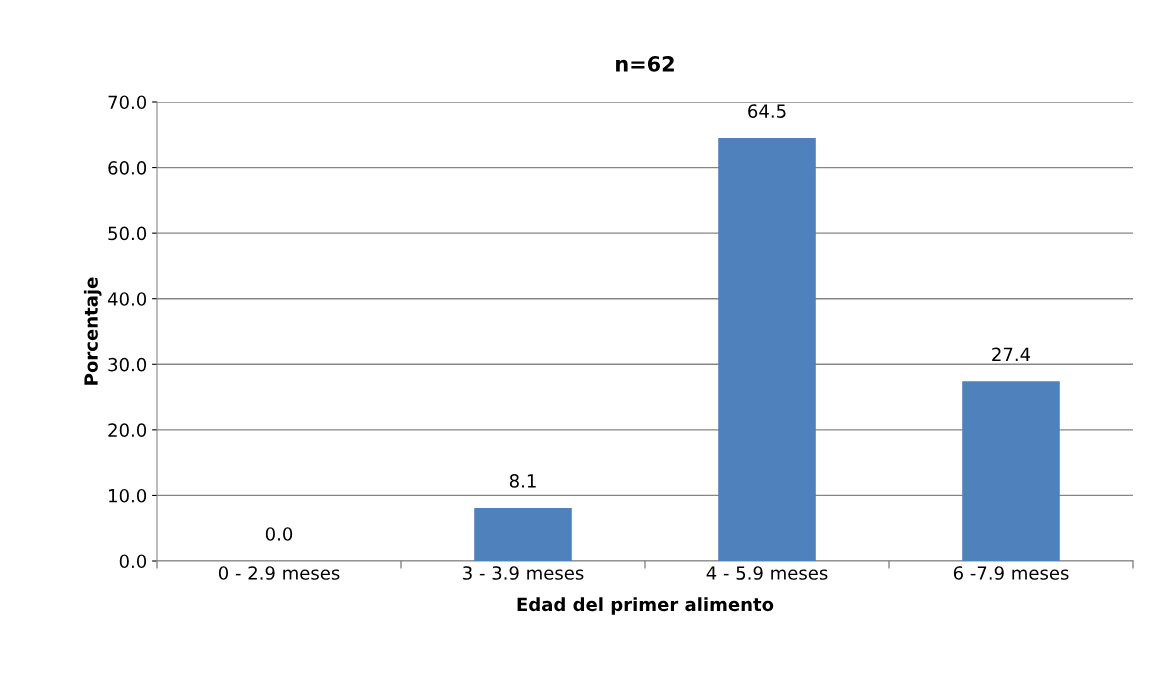  I want to click on y-tick-label: 50.0, so click(127, 233).